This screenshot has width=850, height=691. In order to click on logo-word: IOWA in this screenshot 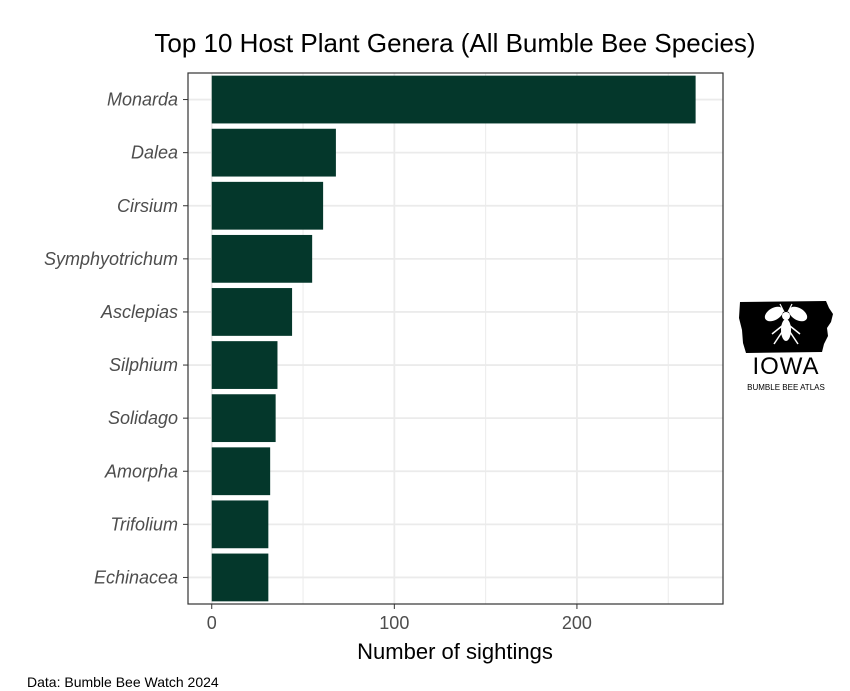, I will do `click(786, 366)`.